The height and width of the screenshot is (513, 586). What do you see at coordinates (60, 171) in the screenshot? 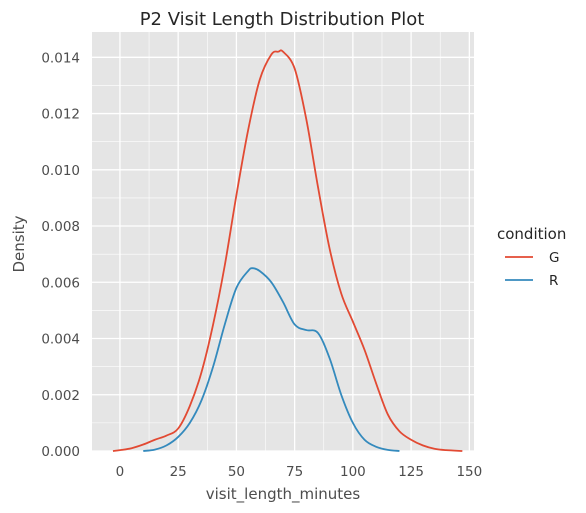
I see `y-tick-label: 0.010` at bounding box center [60, 171].